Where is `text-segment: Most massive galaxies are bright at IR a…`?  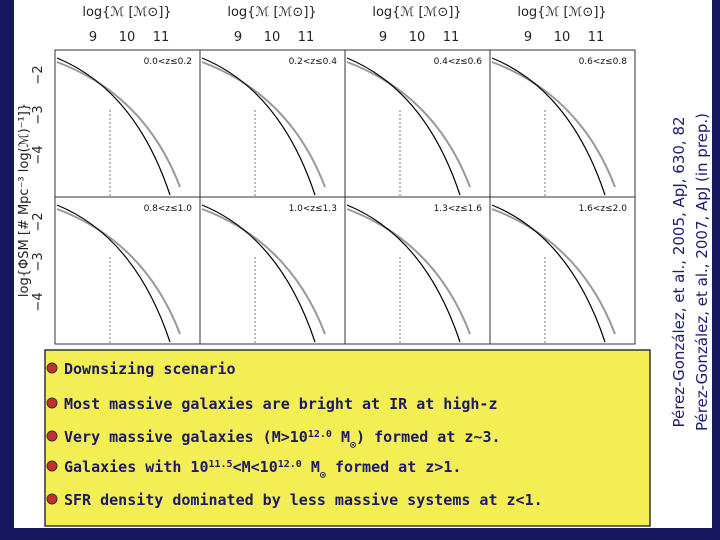
text-segment: Most massive galaxies are bright at IR a… is located at coordinates (280, 404).